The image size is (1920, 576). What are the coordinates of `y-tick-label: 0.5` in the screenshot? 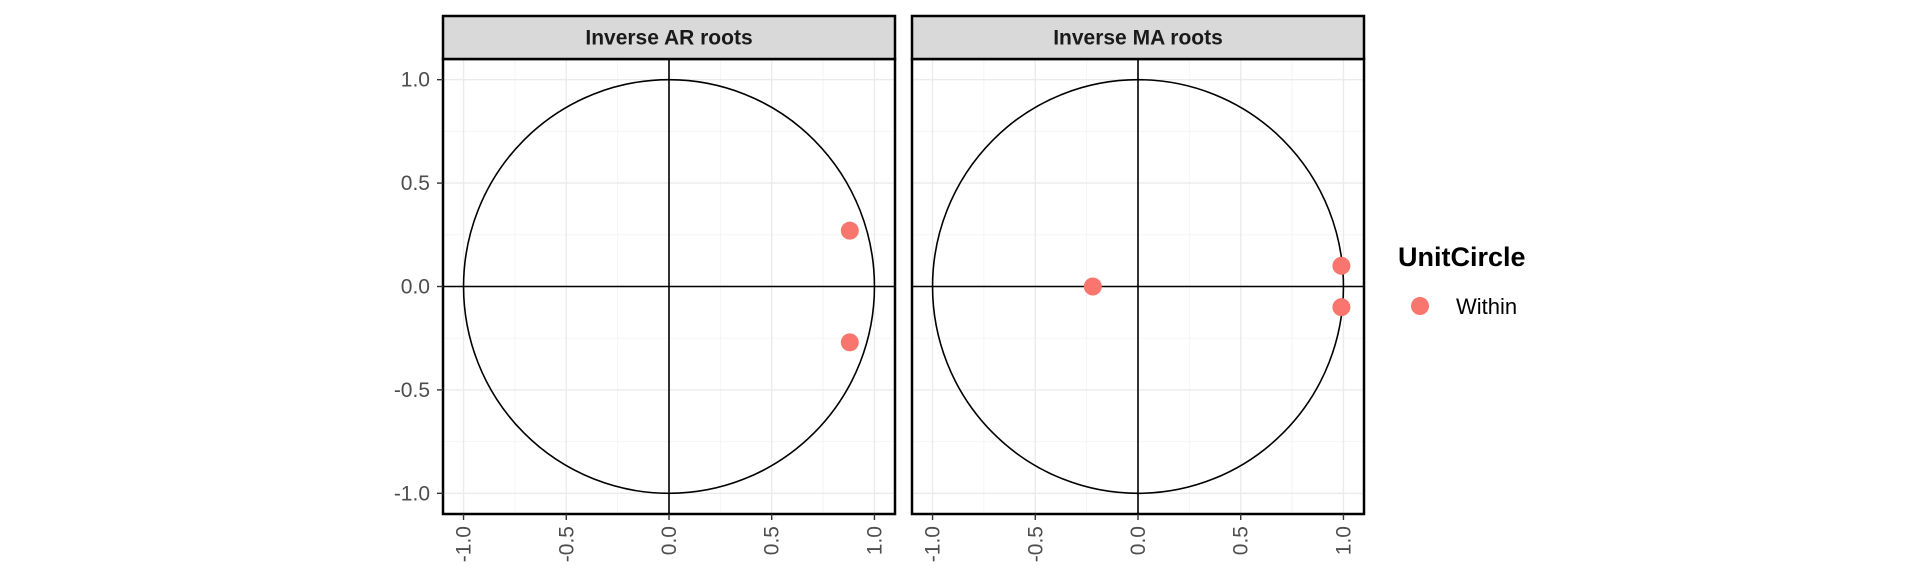 It's located at (415, 183).